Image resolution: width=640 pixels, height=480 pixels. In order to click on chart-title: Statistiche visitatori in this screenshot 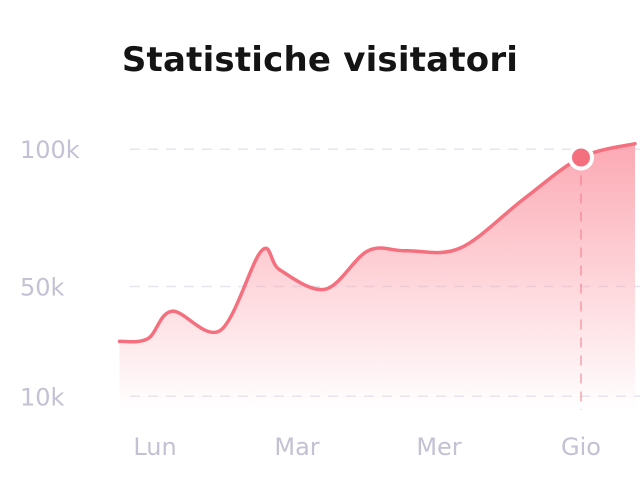, I will do `click(320, 60)`.